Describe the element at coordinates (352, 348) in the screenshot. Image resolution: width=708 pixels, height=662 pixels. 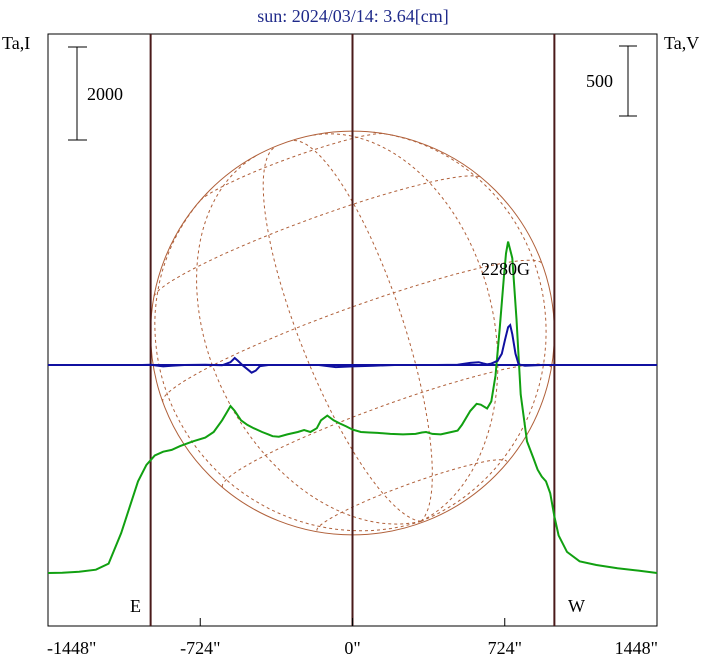
I see `series-ta-v-line` at that location.